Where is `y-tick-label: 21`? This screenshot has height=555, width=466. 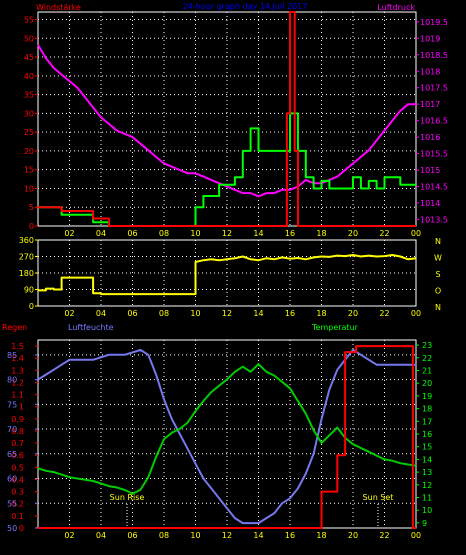 y-tick-label: 21 is located at coordinates (427, 370).